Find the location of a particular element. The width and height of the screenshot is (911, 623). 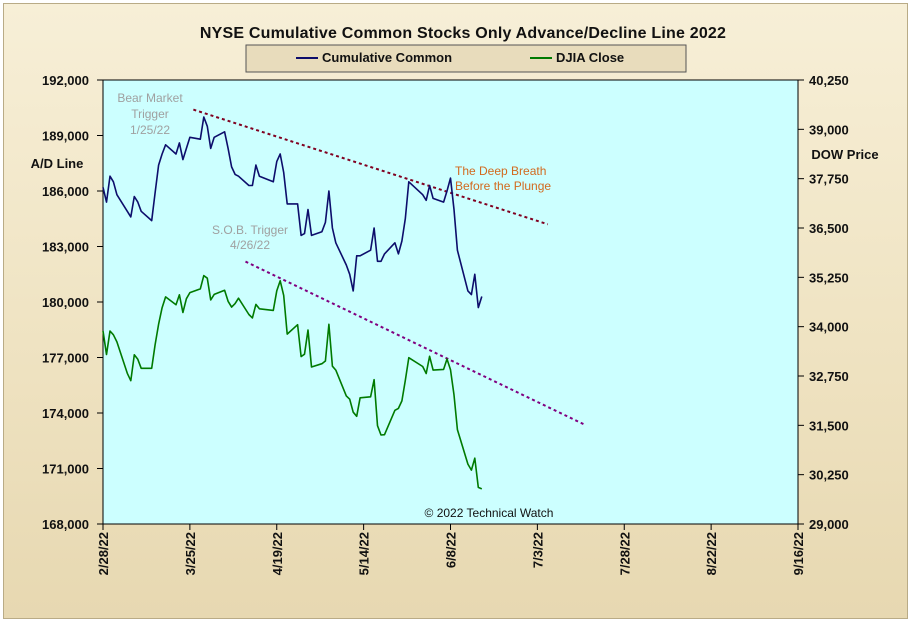

annotation-sob-trigger: S.O.B. Trigger 4/26/22 is located at coordinates (250, 237).